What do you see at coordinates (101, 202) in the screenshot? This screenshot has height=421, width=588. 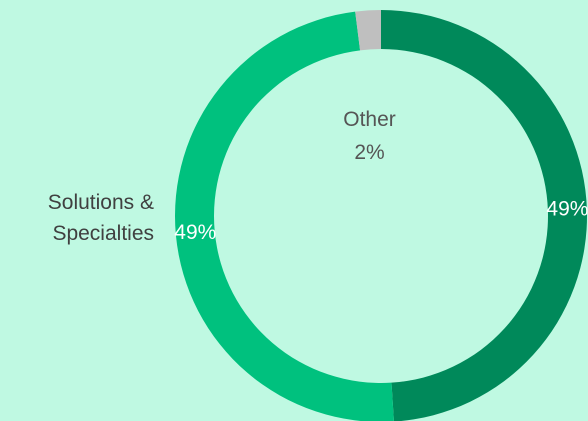 I see `category-label-line: Solutions &` at bounding box center [101, 202].